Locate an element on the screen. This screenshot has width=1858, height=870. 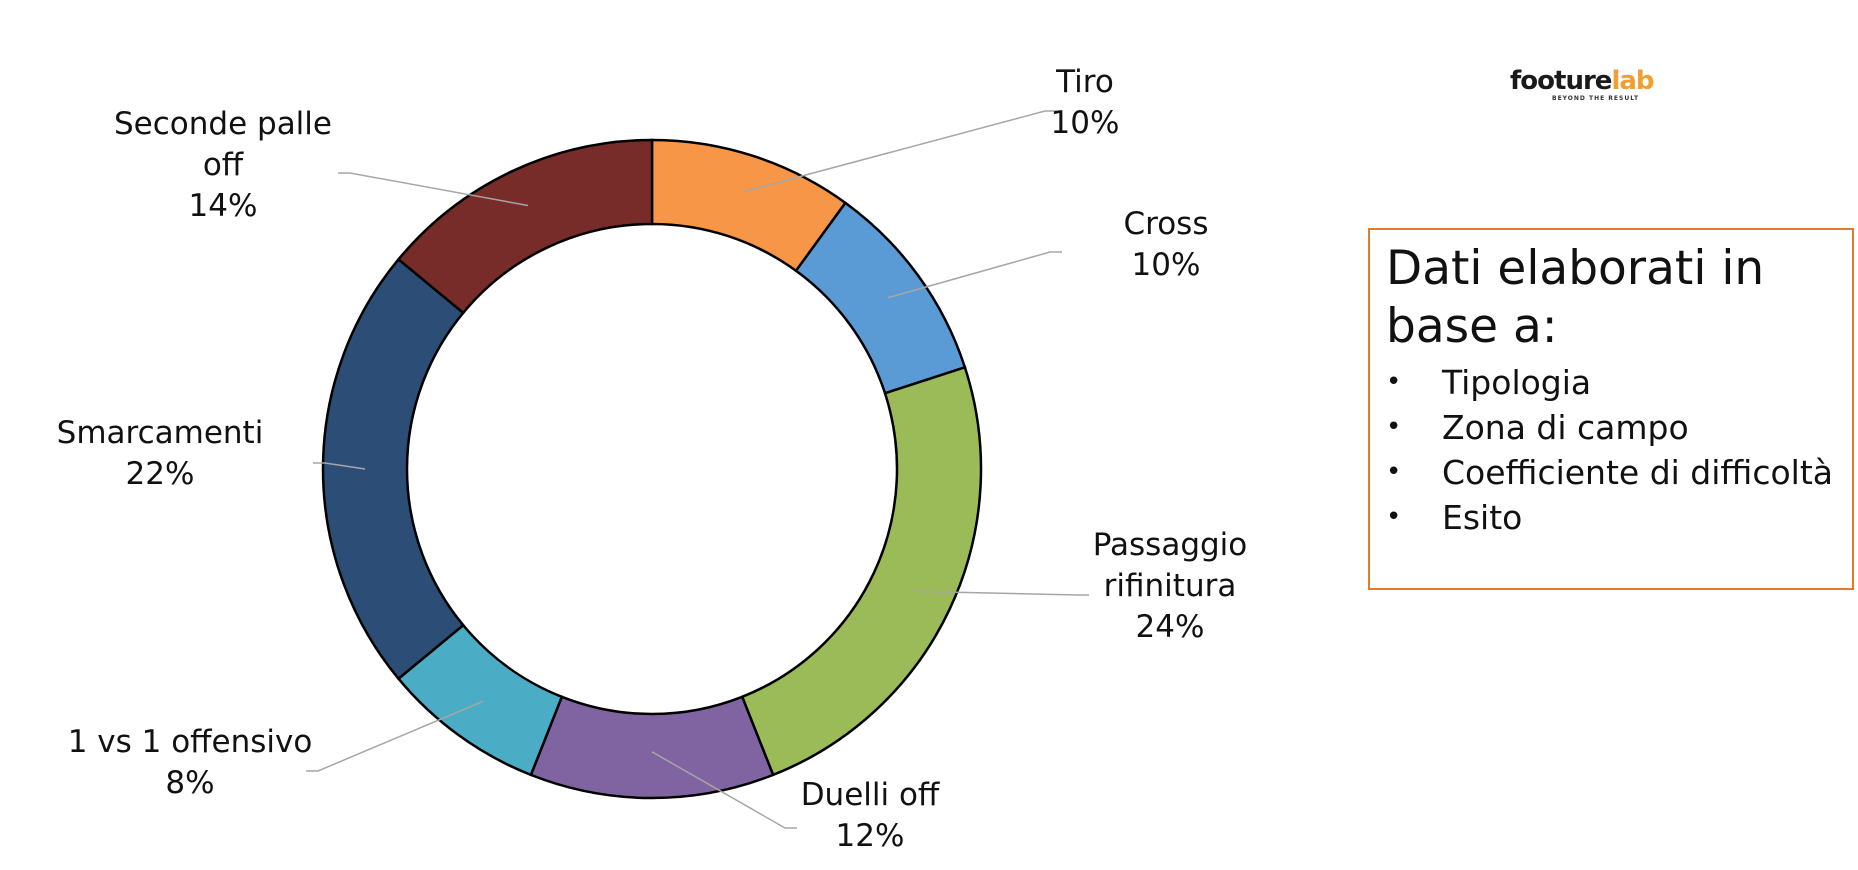
slice-value-label: 12% is located at coordinates (870, 836).